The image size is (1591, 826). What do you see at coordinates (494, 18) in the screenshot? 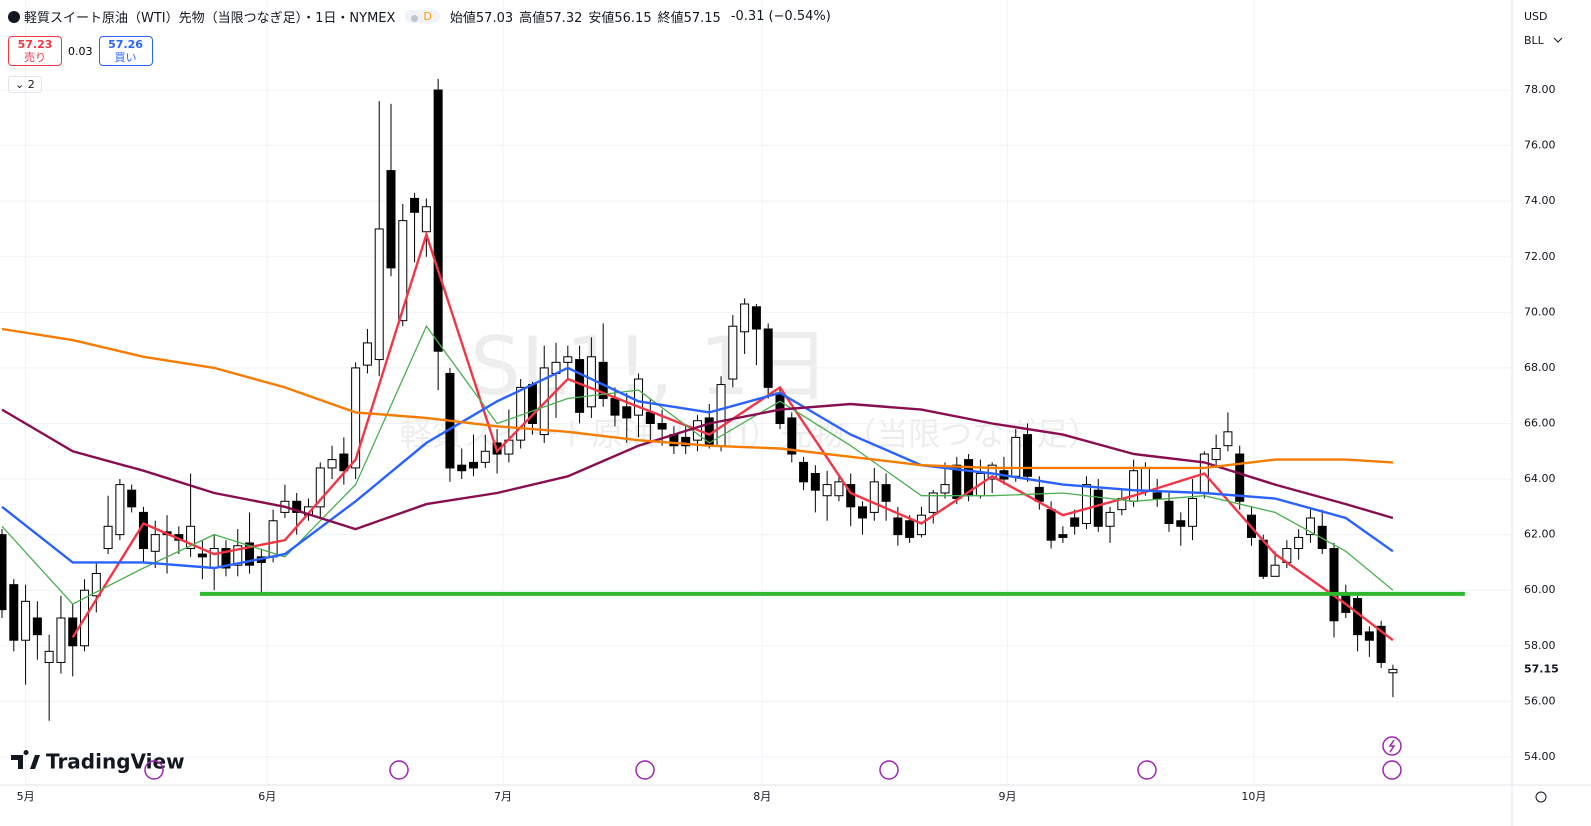
I see `ohlc-value: 57.03` at bounding box center [494, 18].